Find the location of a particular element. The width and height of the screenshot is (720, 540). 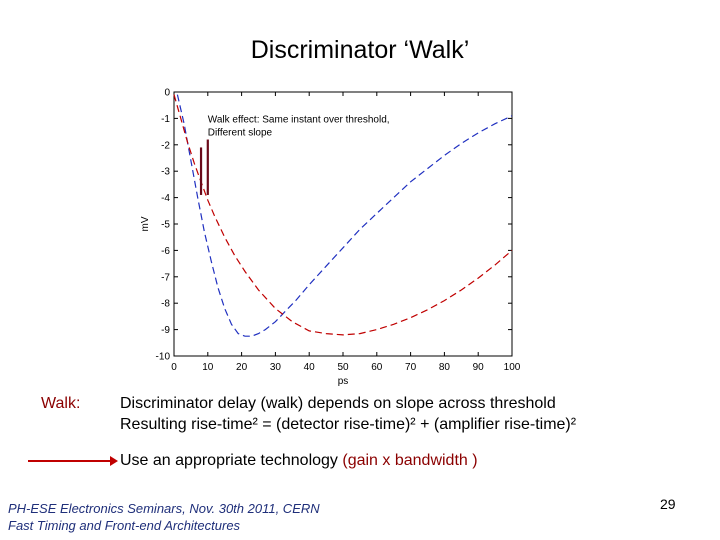

footer-line-2: Fast Timing and Front-end Architectures is located at coordinates (124, 525).